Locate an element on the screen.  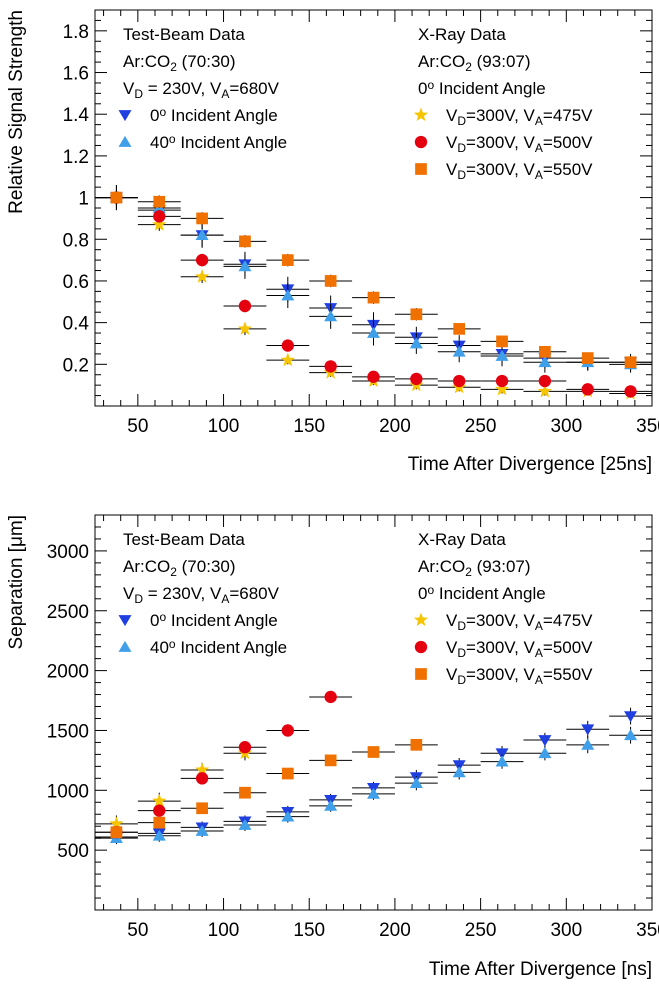
y-tick-label: 2000 is located at coordinates (68, 672).